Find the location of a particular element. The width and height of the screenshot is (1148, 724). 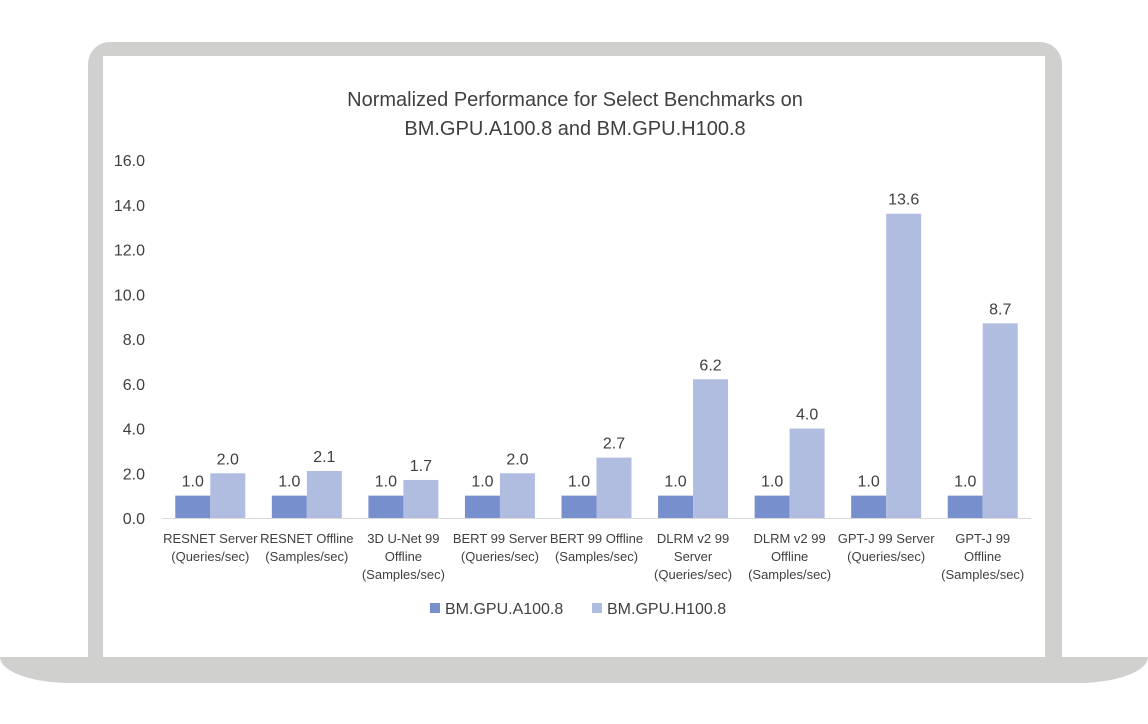

y-tick-label: 8.0 is located at coordinates (134, 340).